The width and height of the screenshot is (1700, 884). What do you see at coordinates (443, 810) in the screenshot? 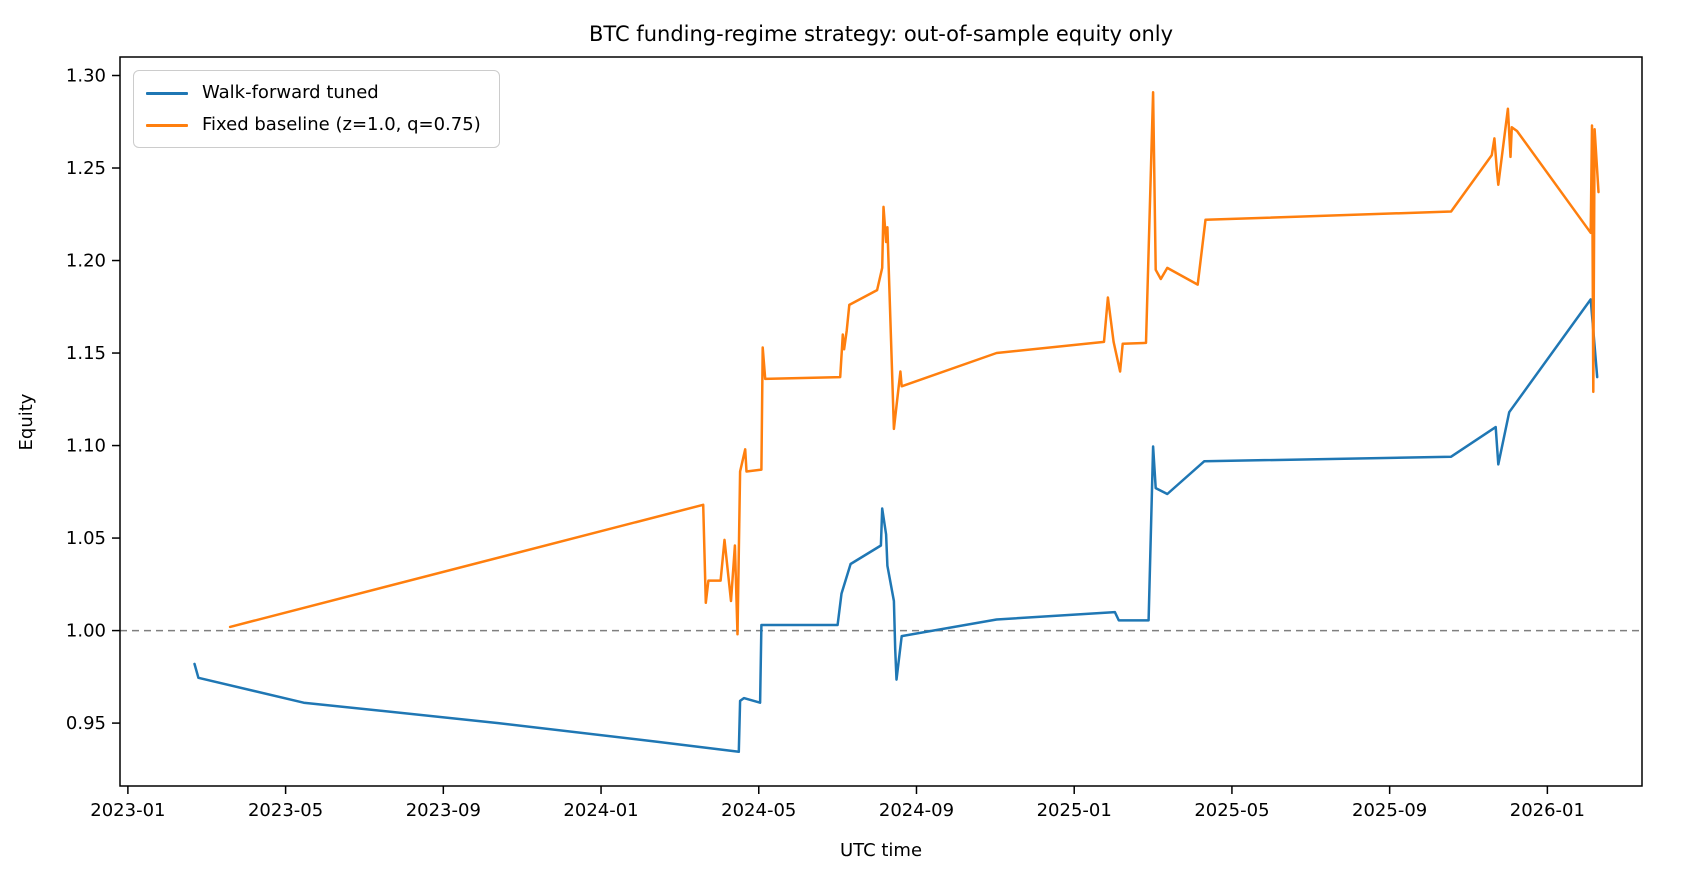
I see `x-tick-label: 2023-09` at bounding box center [443, 810].